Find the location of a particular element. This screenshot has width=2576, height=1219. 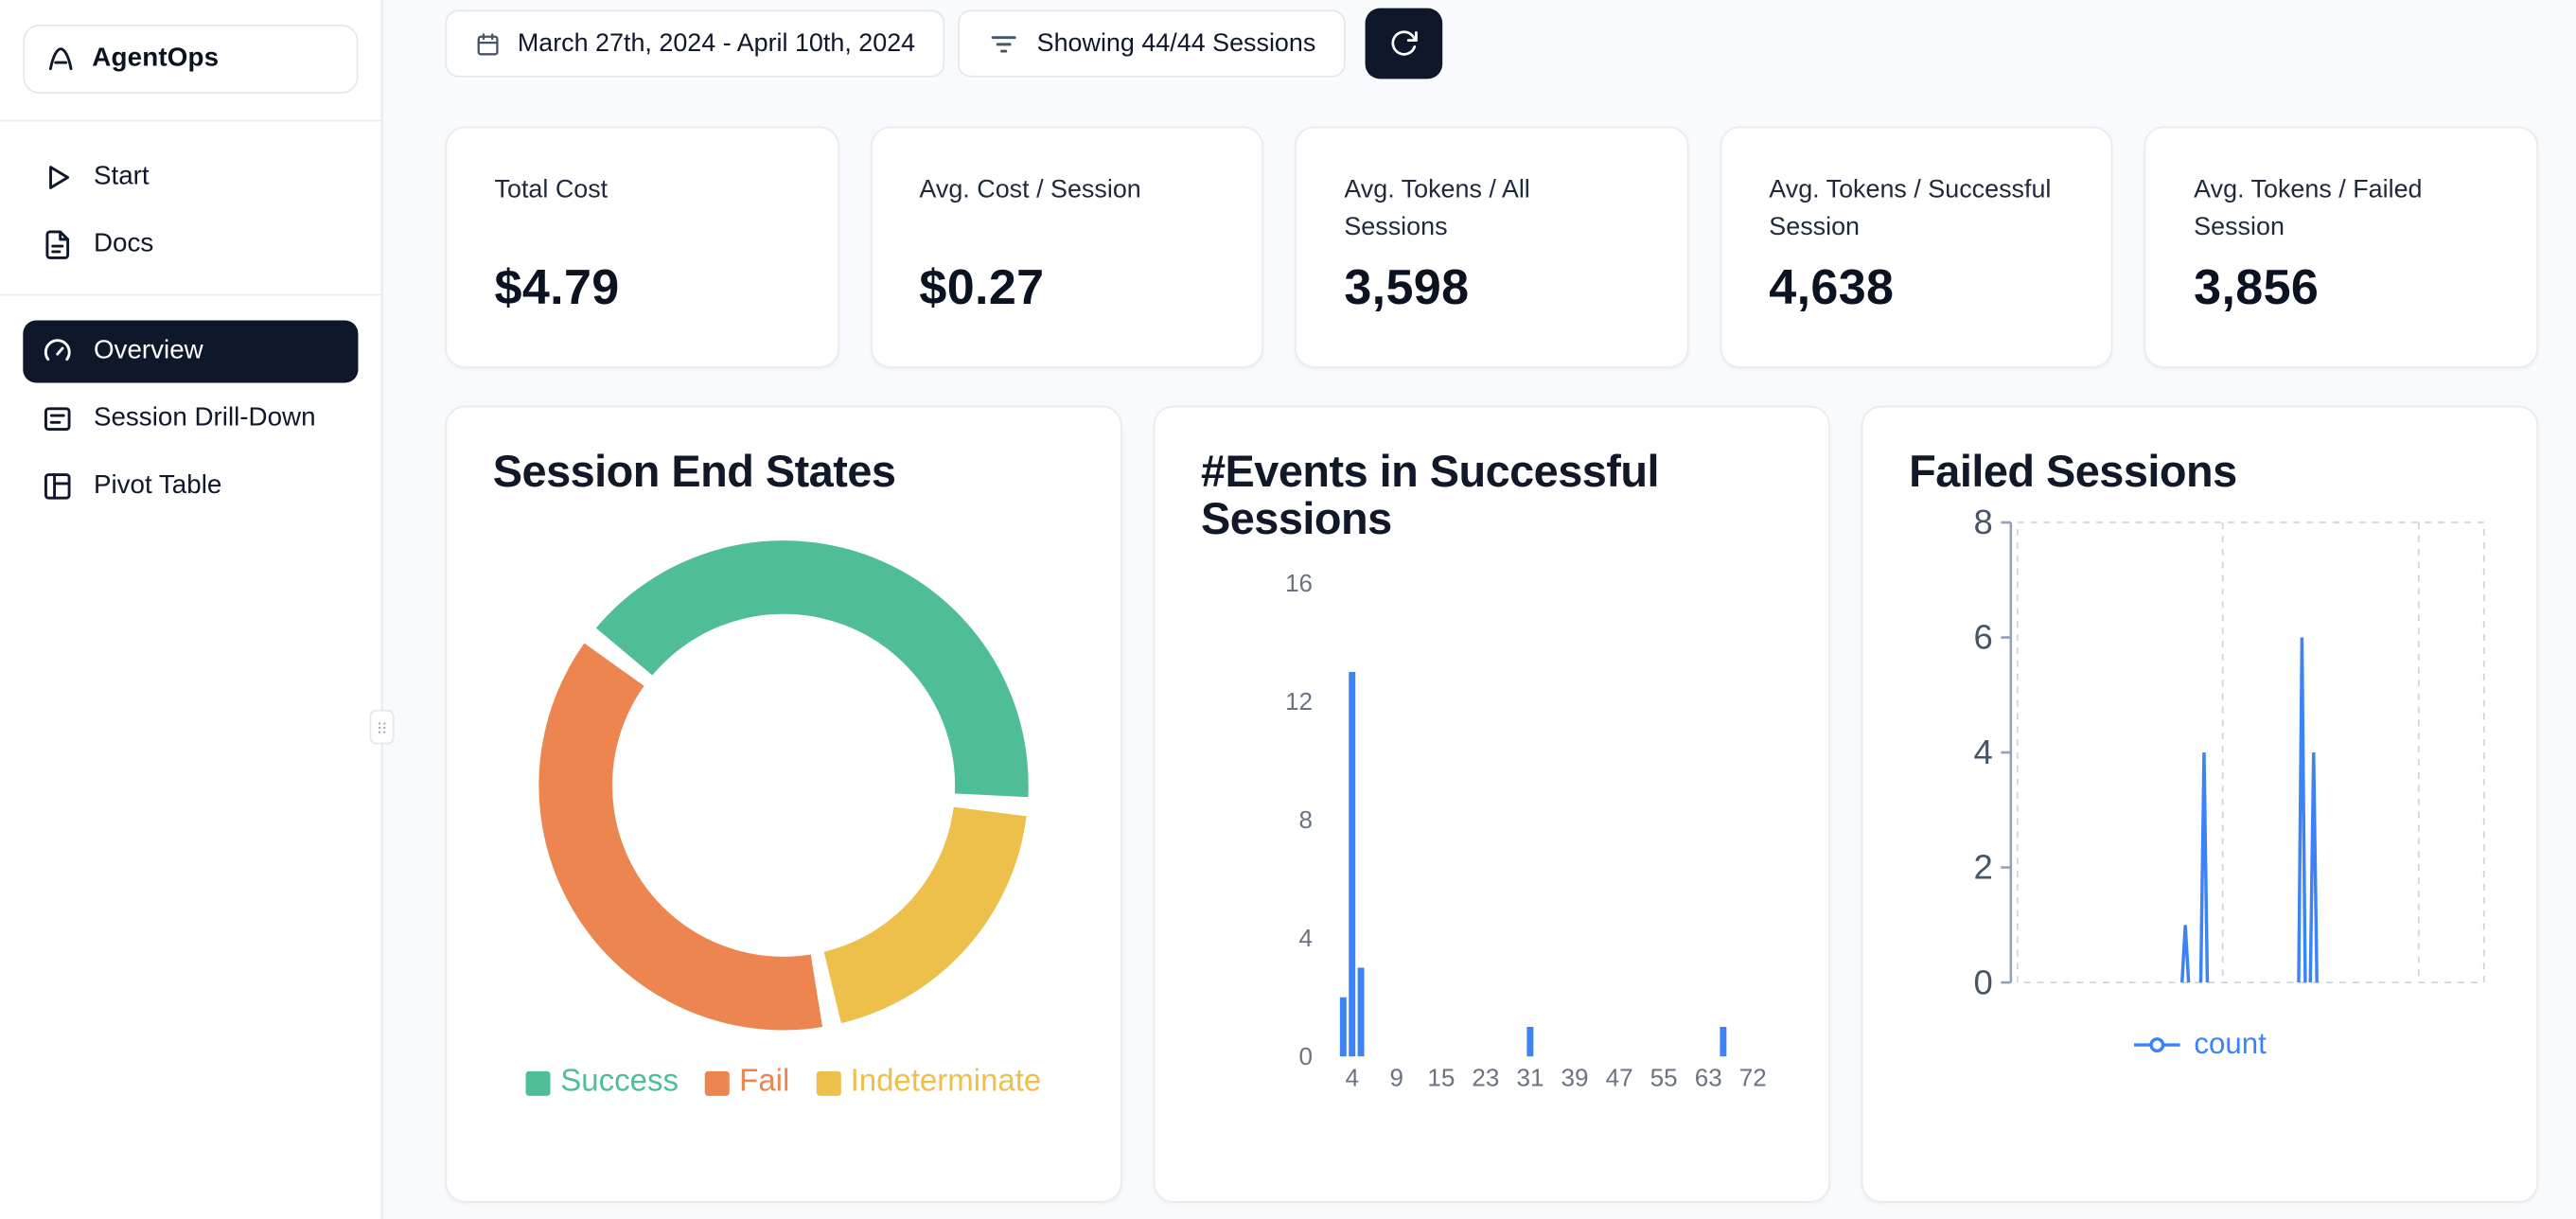

svg-text: 9 is located at coordinates (1396, 1078).